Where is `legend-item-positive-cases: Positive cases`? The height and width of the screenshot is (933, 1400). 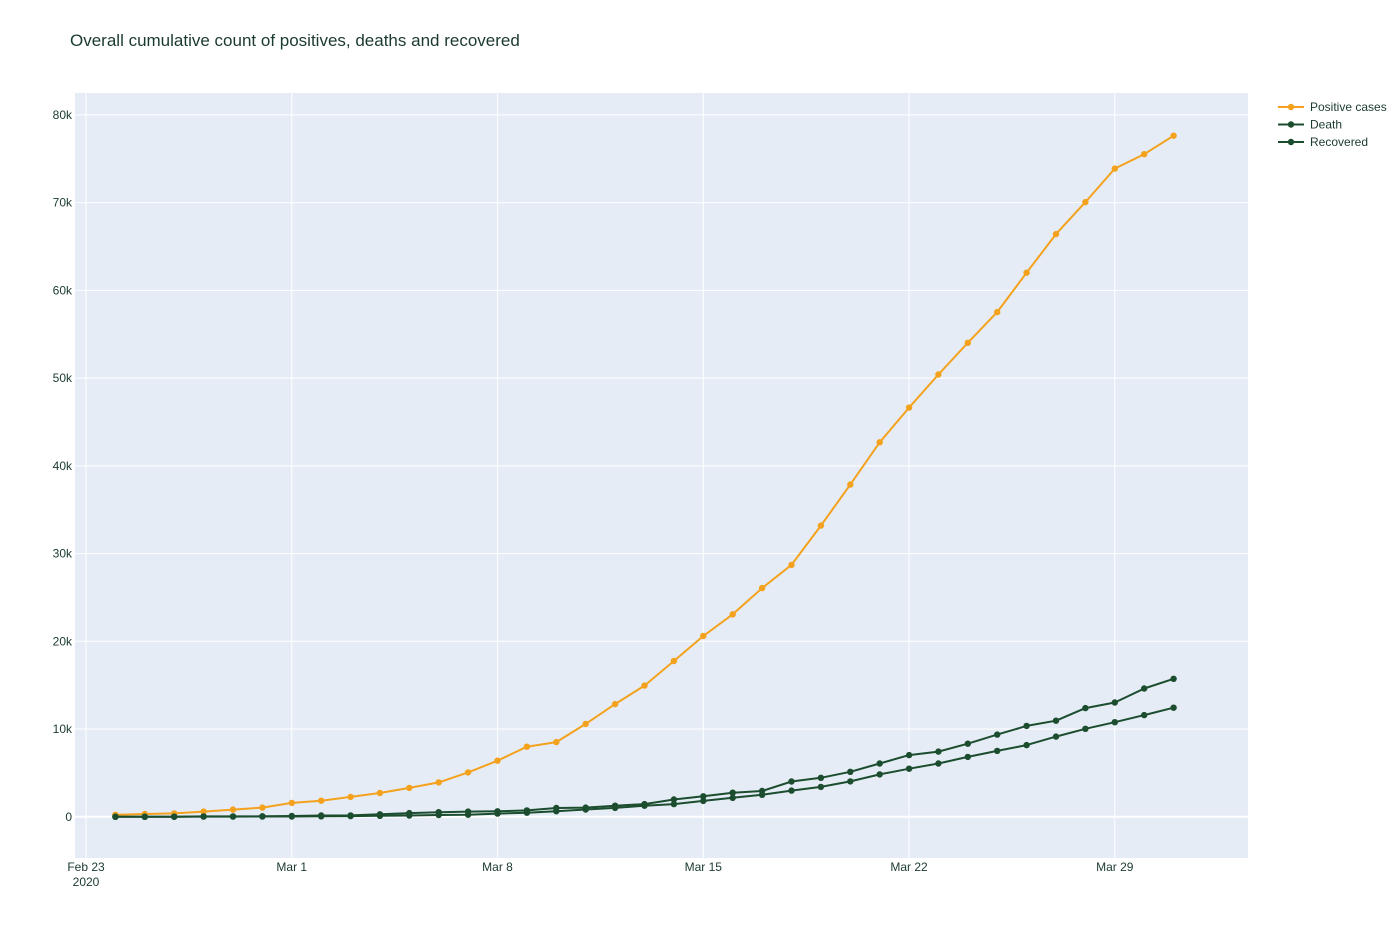
legend-item-positive-cases: Positive cases is located at coordinates (1332, 107).